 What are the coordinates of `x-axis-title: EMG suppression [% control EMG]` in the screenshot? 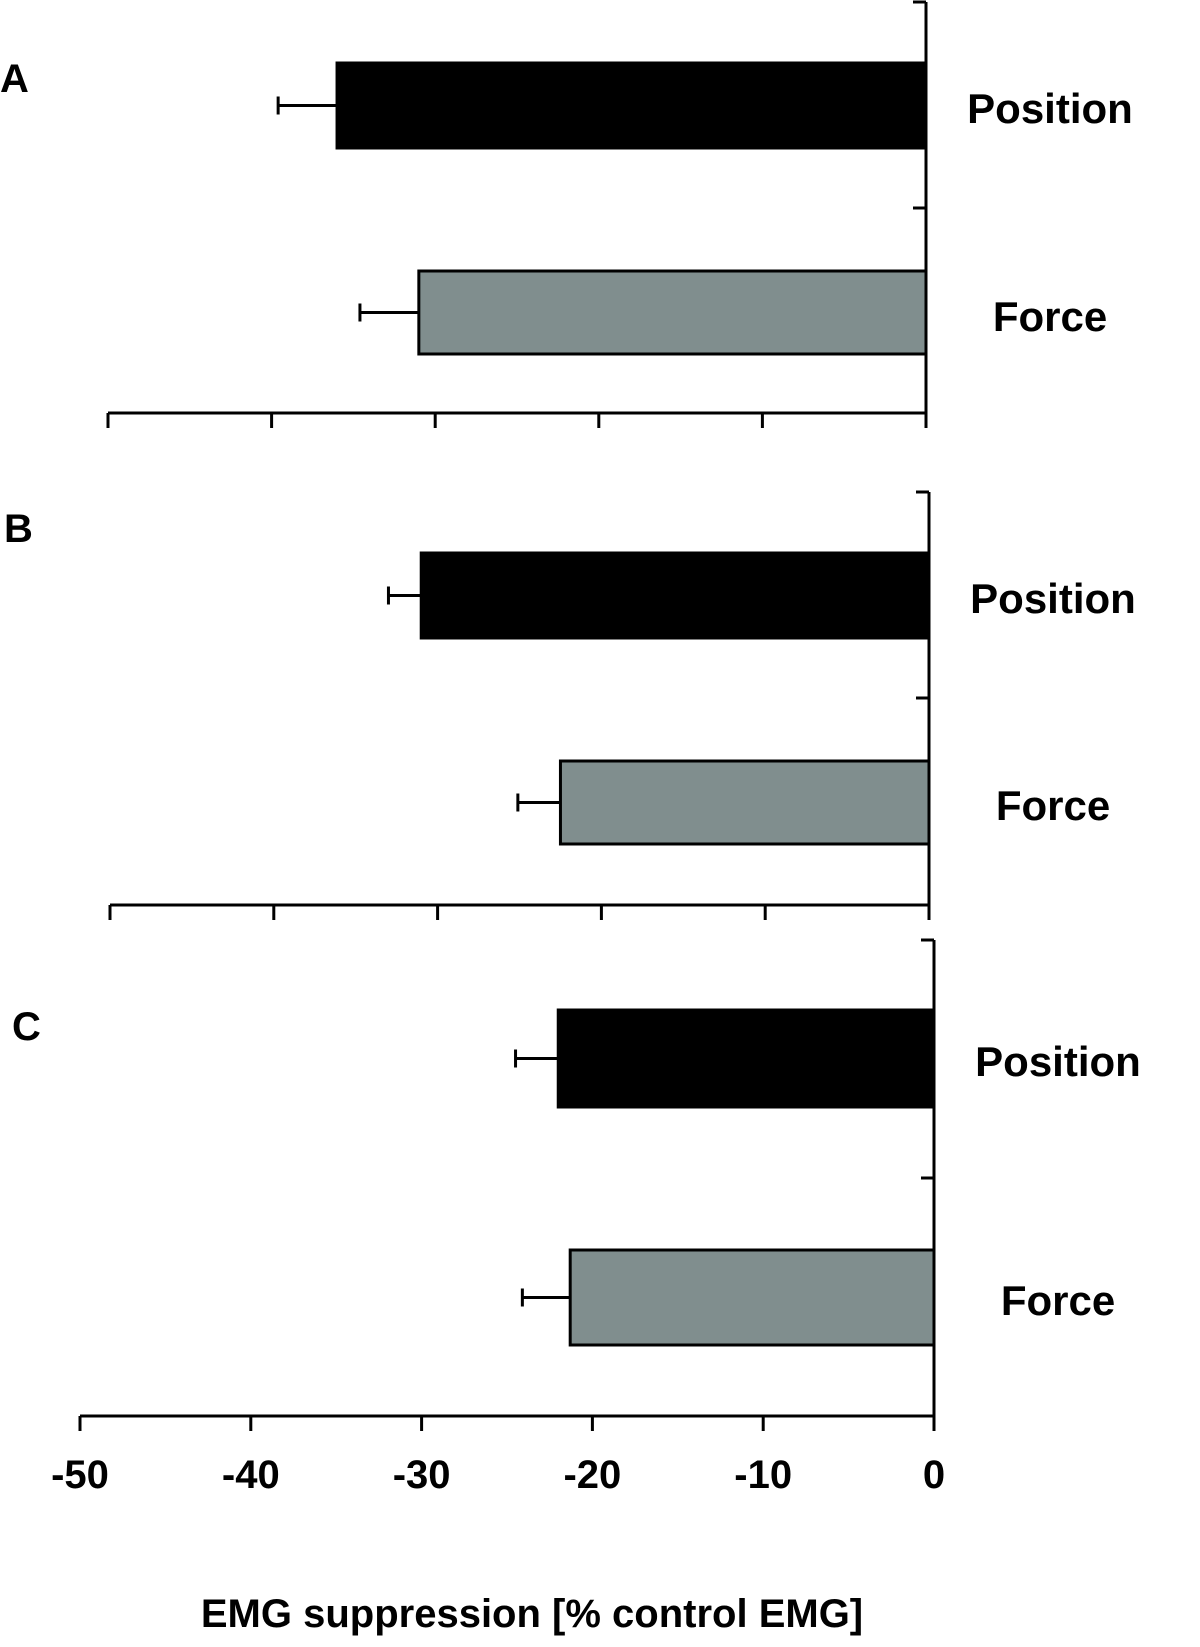 It's located at (532, 1614).